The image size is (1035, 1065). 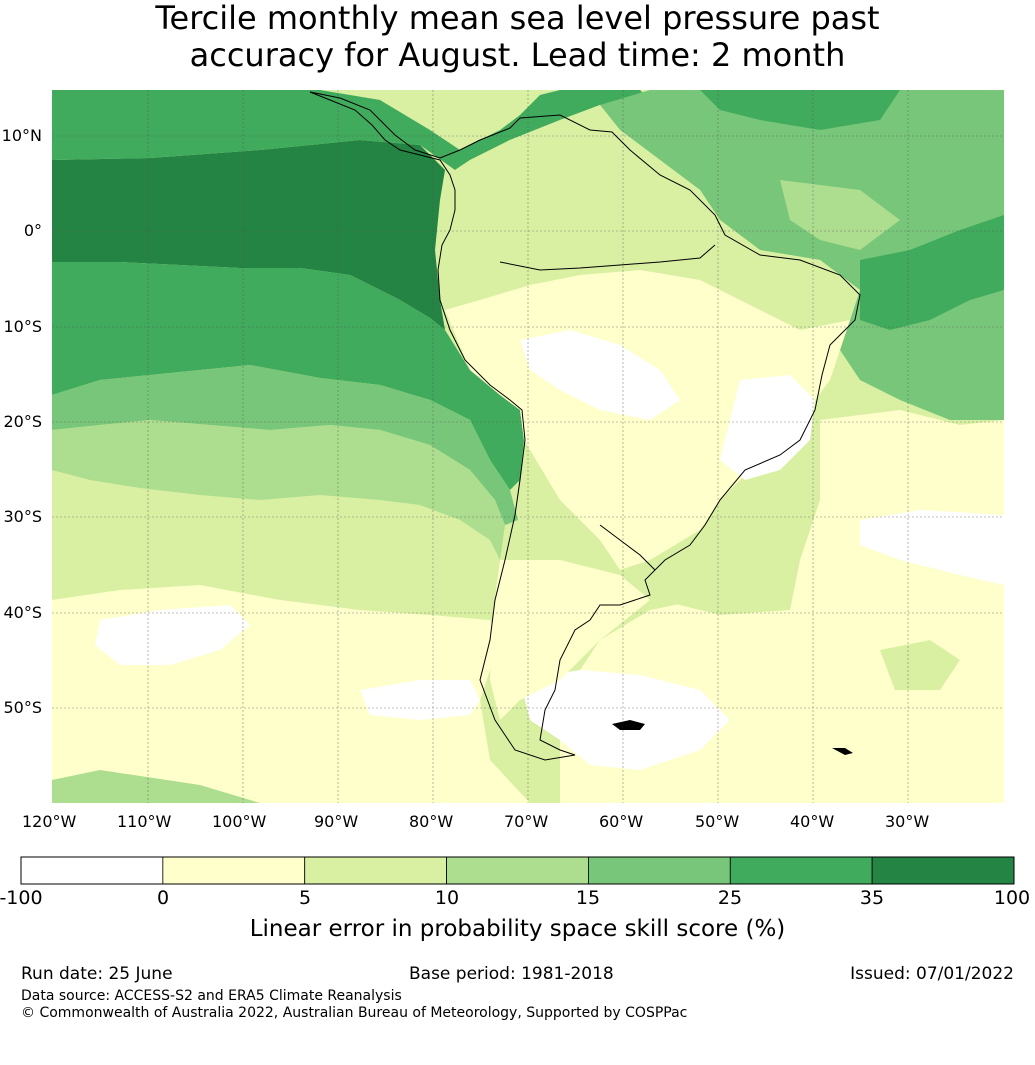 What do you see at coordinates (627, 547) in the screenshot?
I see `rio-de-la-plata` at bounding box center [627, 547].